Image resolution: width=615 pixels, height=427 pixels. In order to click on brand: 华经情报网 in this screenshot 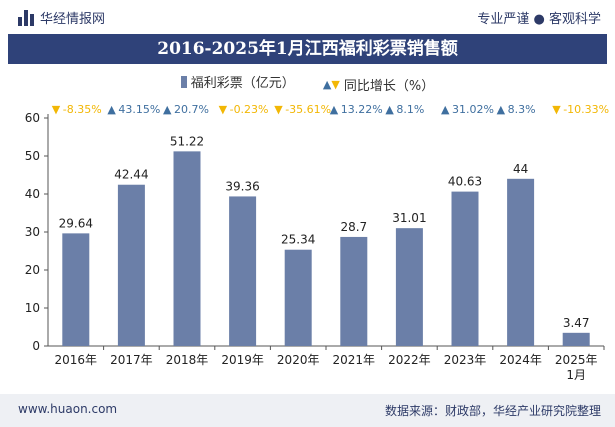, I will do `click(61, 17)`.